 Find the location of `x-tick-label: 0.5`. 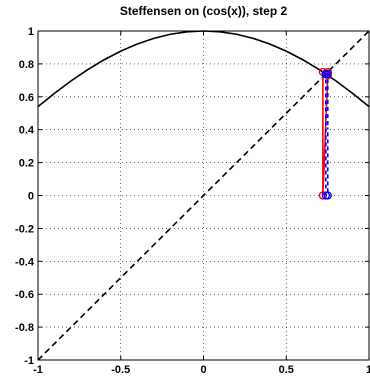

x-tick-label: 0.5 is located at coordinates (286, 370).